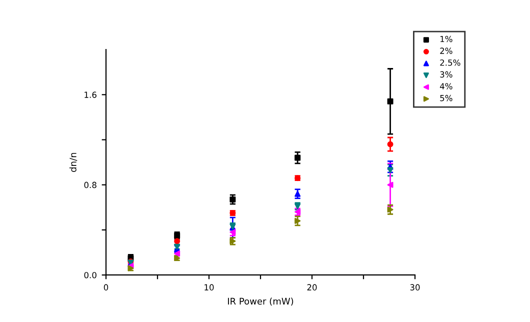  What do you see at coordinates (90, 95) in the screenshot?
I see `y-tick-label: 1.6` at bounding box center [90, 95].